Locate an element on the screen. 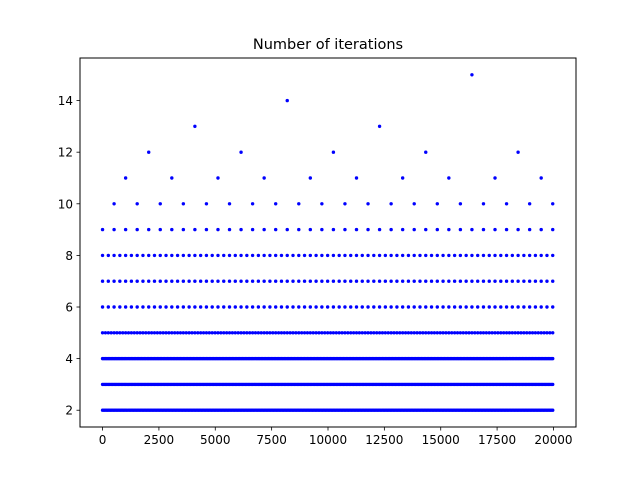 This screenshot has height=480, width=640. chart-title: Number of iterations is located at coordinates (328, 45).